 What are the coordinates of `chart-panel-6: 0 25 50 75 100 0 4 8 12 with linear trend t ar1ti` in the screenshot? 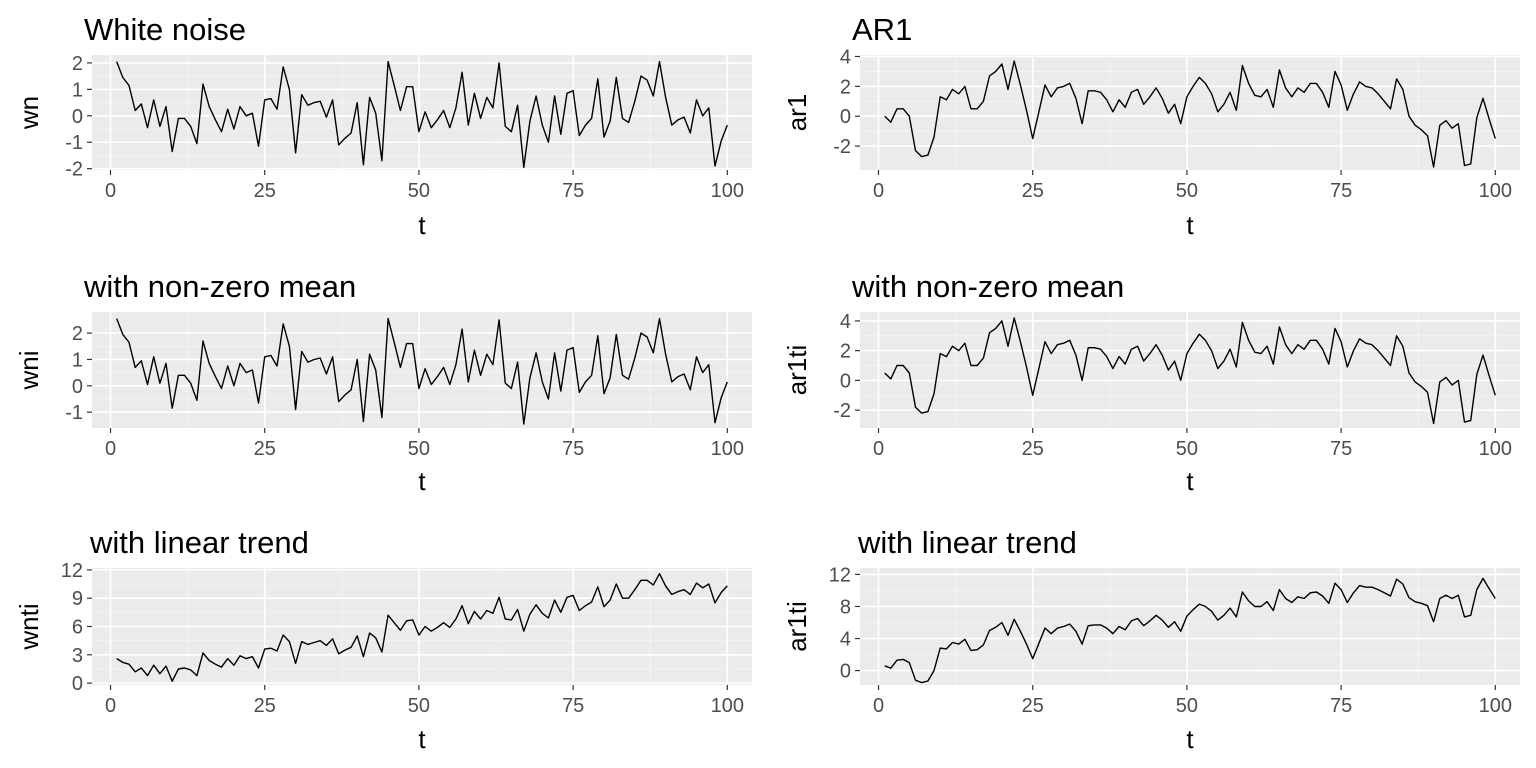 It's located at (1151, 639).